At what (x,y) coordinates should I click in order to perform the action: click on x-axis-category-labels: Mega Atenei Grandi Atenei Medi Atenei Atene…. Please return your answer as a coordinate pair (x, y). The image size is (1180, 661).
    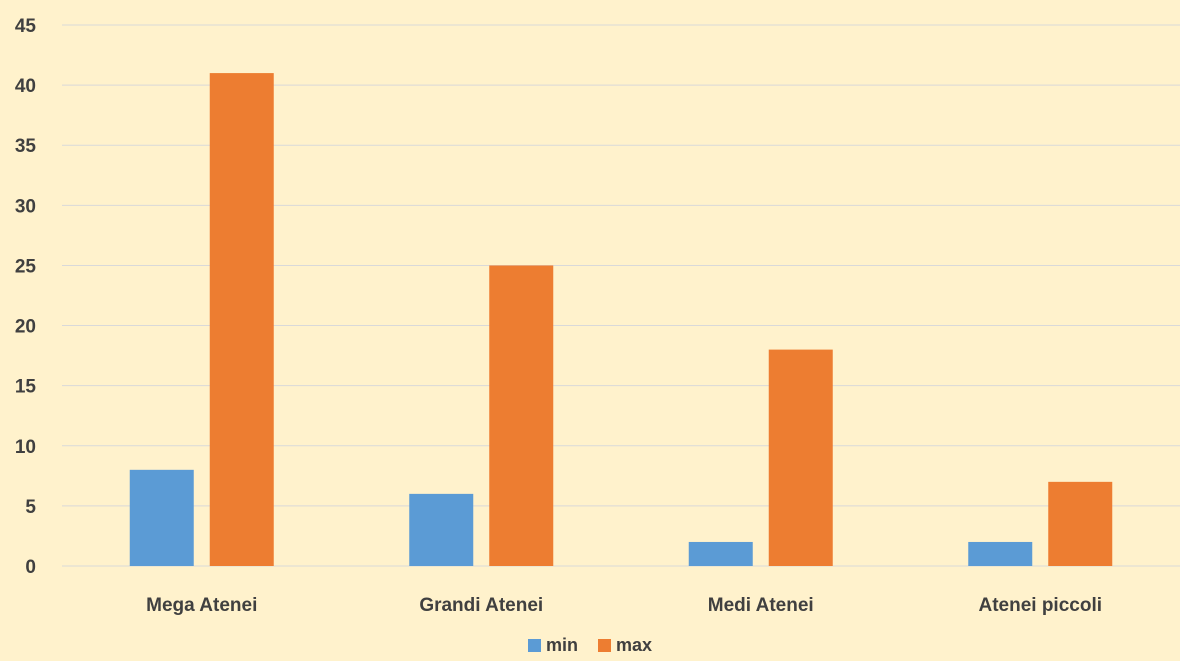
    Looking at the image, I should click on (624, 605).